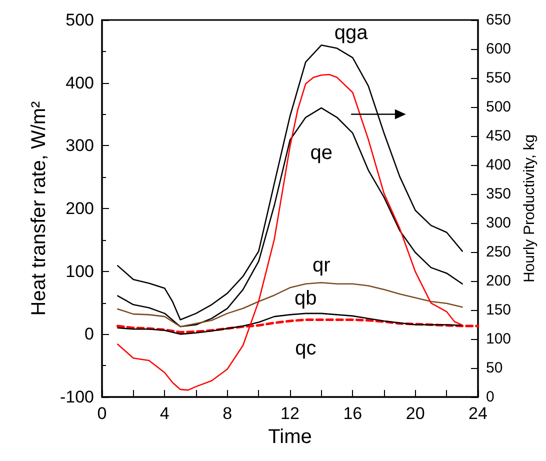  I want to click on y2-tick-label: 150, so click(499, 310).